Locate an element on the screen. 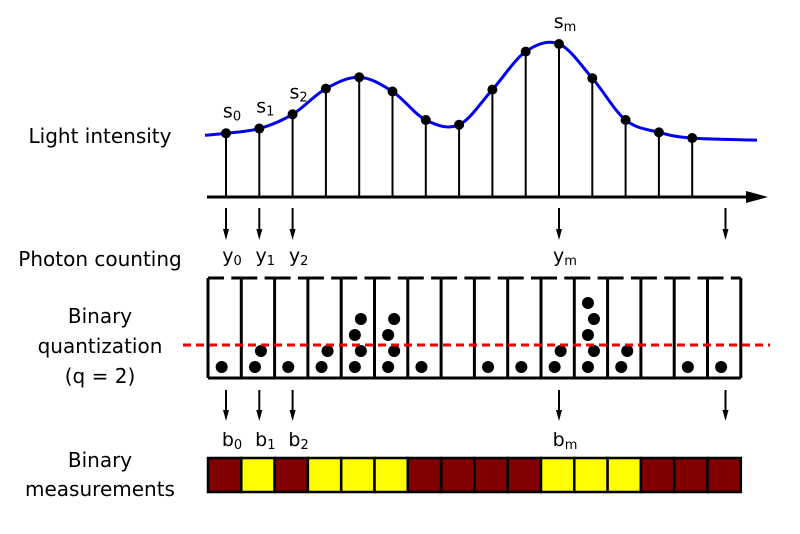 This screenshot has width=800, height=534. binary-quantization-label-line3: (q = 2) is located at coordinates (100, 376).